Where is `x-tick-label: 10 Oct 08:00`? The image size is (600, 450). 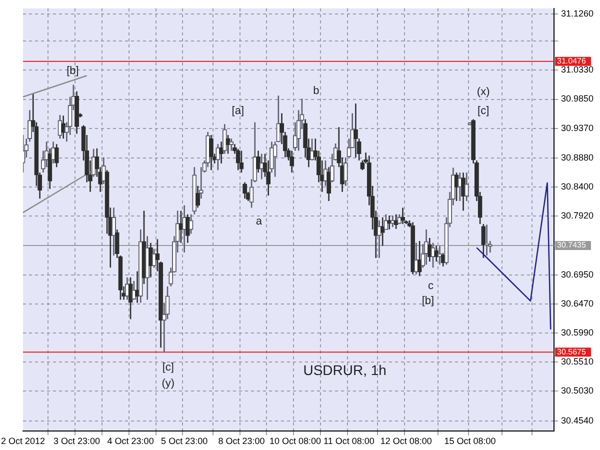
x-tick-label: 10 Oct 08:00 is located at coordinates (295, 441).